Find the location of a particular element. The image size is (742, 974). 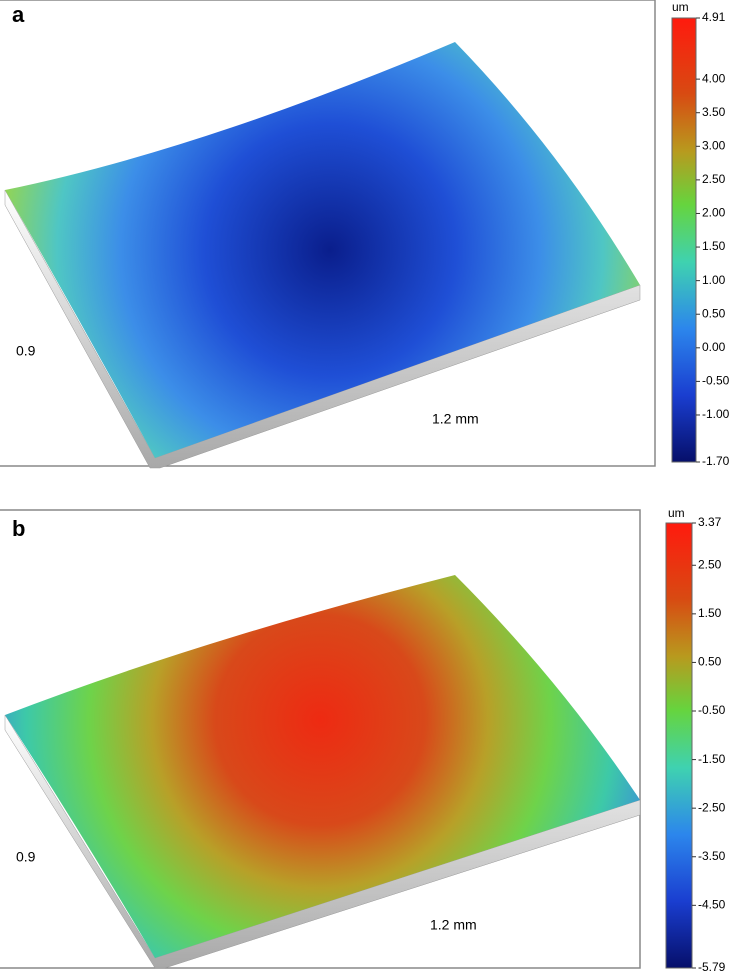

colorbar-tick-label: -1.50 is located at coordinates (712, 759).